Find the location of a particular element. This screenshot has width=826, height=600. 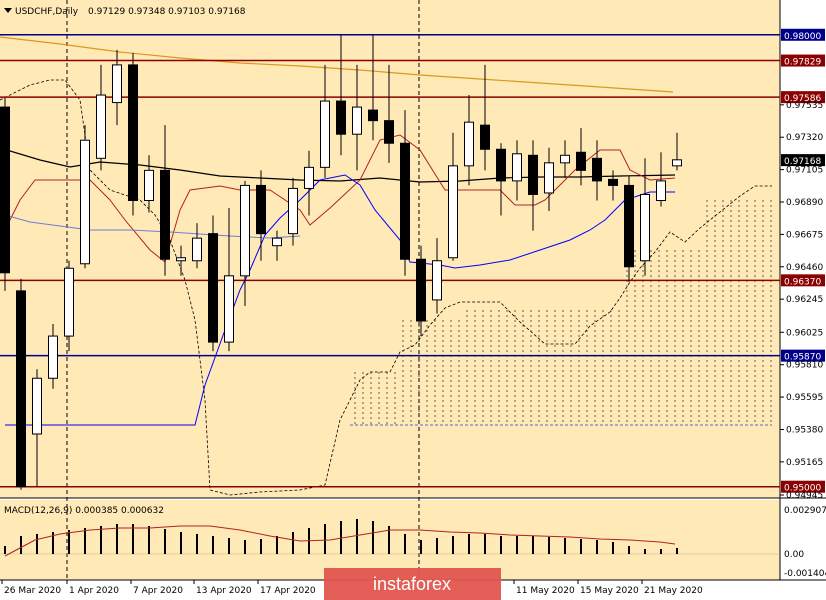

current-price-bg is located at coordinates (803, 160).